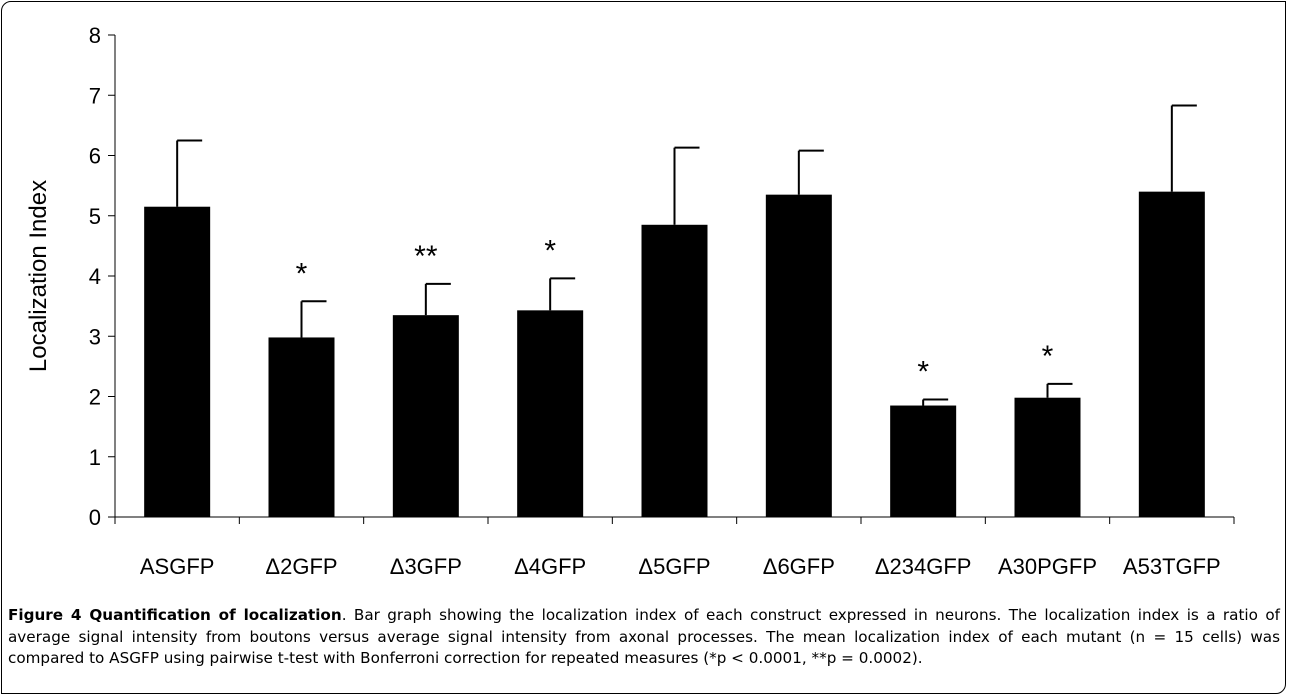 The height and width of the screenshot is (698, 1290). Describe the element at coordinates (674, 566) in the screenshot. I see `category-label: Δ5GFP` at that location.